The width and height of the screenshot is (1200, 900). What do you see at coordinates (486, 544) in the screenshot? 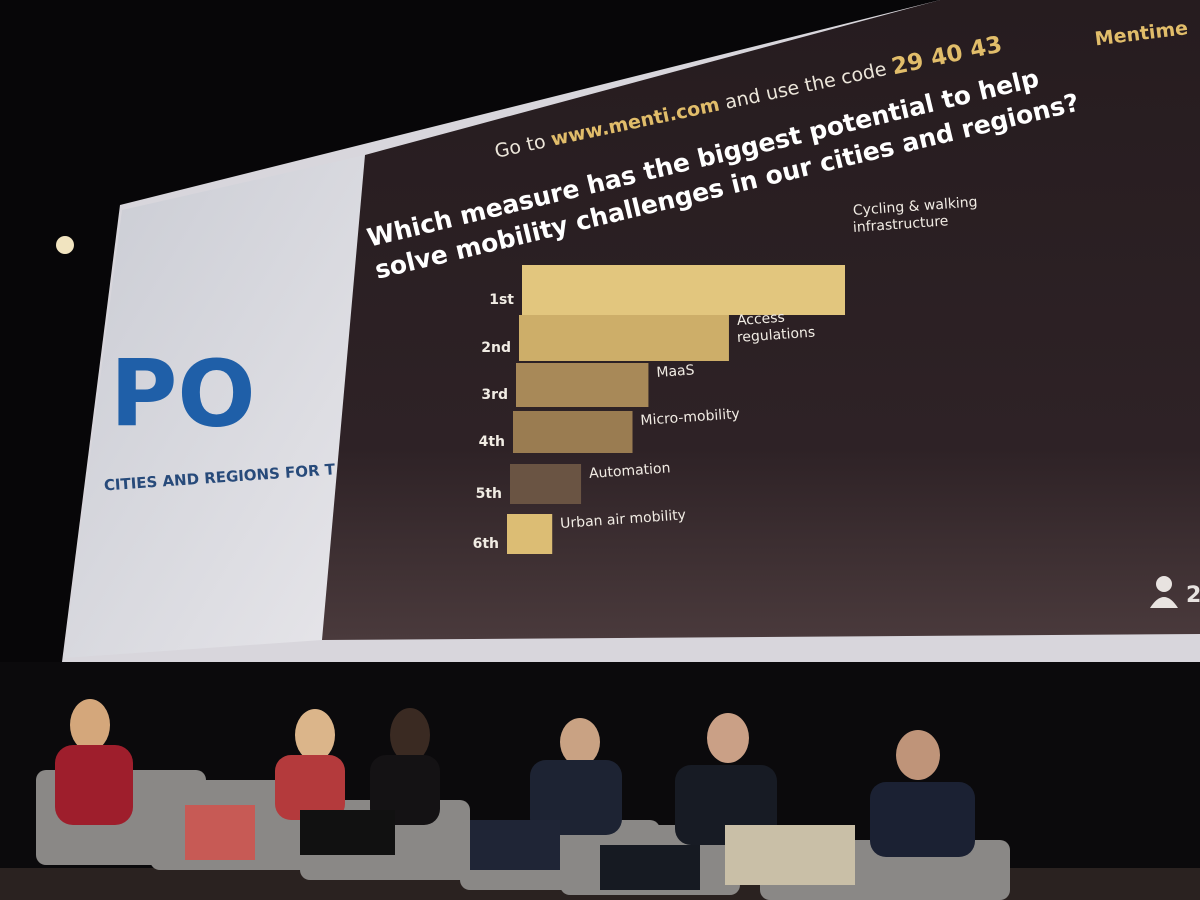
I see `rank-label: 6th` at bounding box center [486, 544].